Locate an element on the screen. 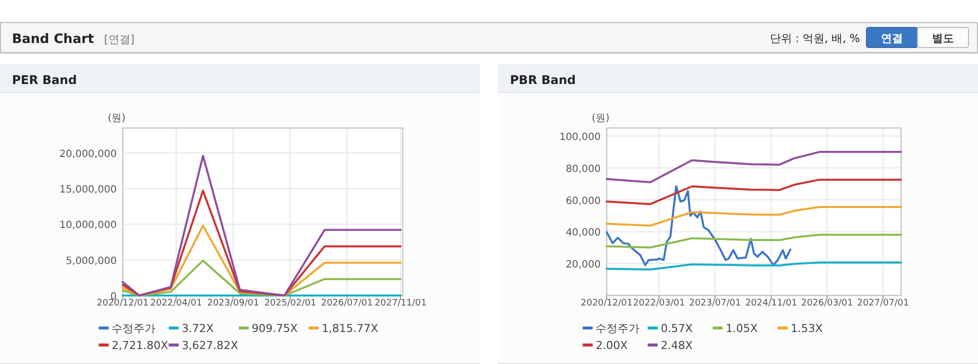 The image size is (978, 364). x-tick-label: 2020/12/01 is located at coordinates (606, 303).